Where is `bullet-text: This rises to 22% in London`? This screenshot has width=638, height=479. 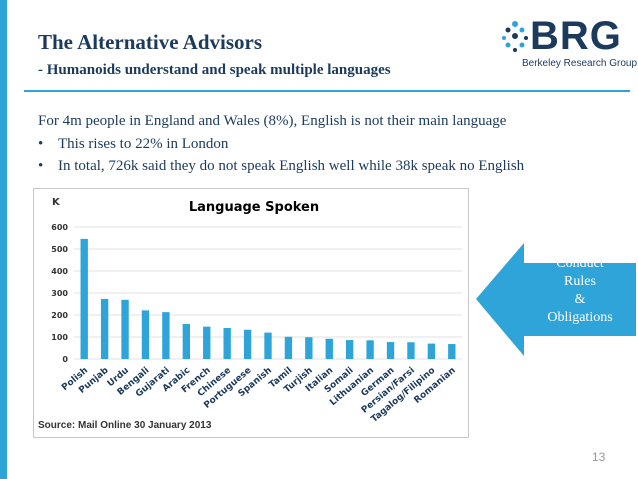 bullet-text: This rises to 22% in London is located at coordinates (143, 144).